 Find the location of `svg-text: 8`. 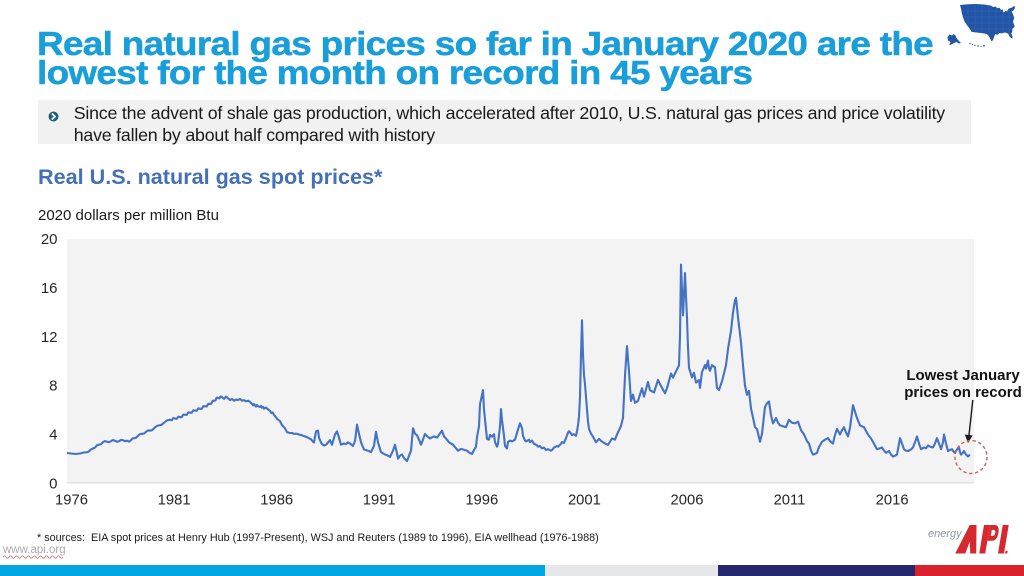

svg-text: 8 is located at coordinates (53, 386).